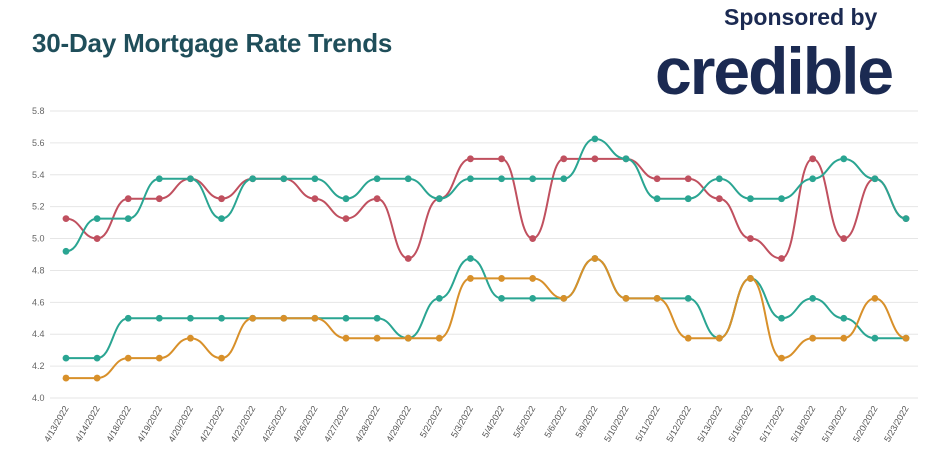 This screenshot has height=470, width=932. What do you see at coordinates (772, 424) in the screenshot?
I see `x-tick-label: 5/17/2022` at bounding box center [772, 424].